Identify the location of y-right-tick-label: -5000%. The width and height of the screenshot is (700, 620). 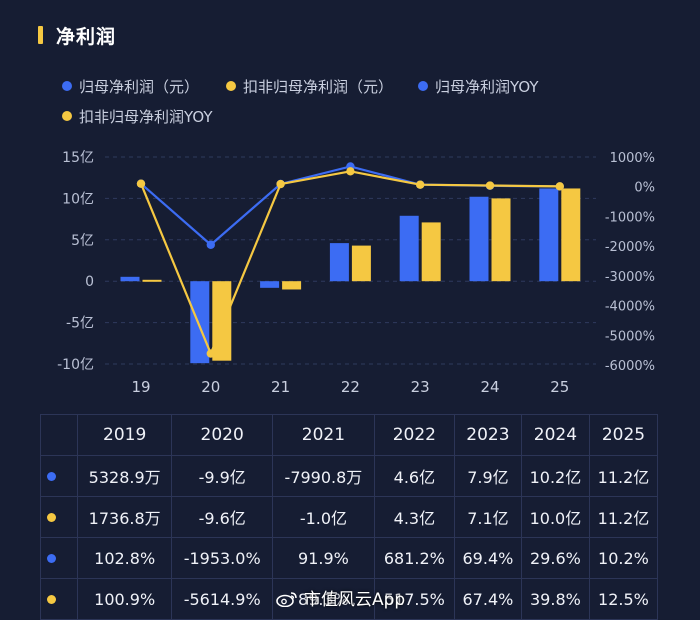
(630, 336).